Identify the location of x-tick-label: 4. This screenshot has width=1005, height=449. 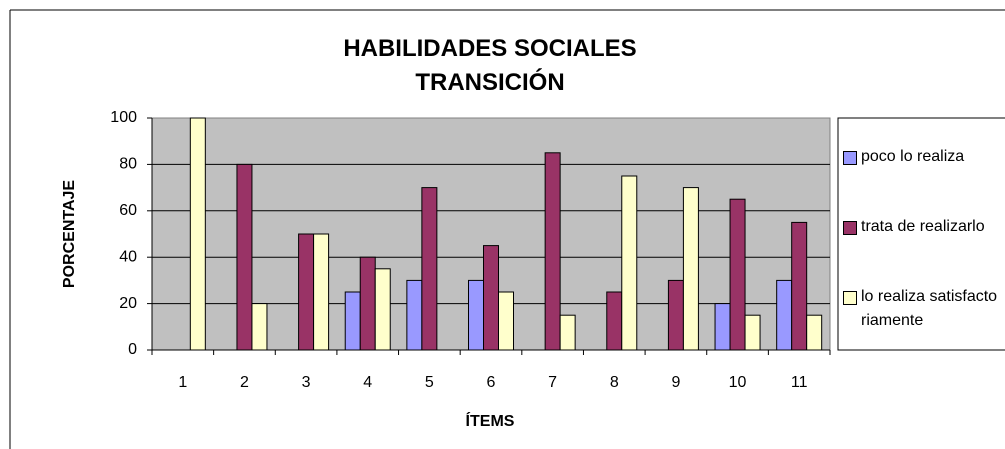
(367, 382).